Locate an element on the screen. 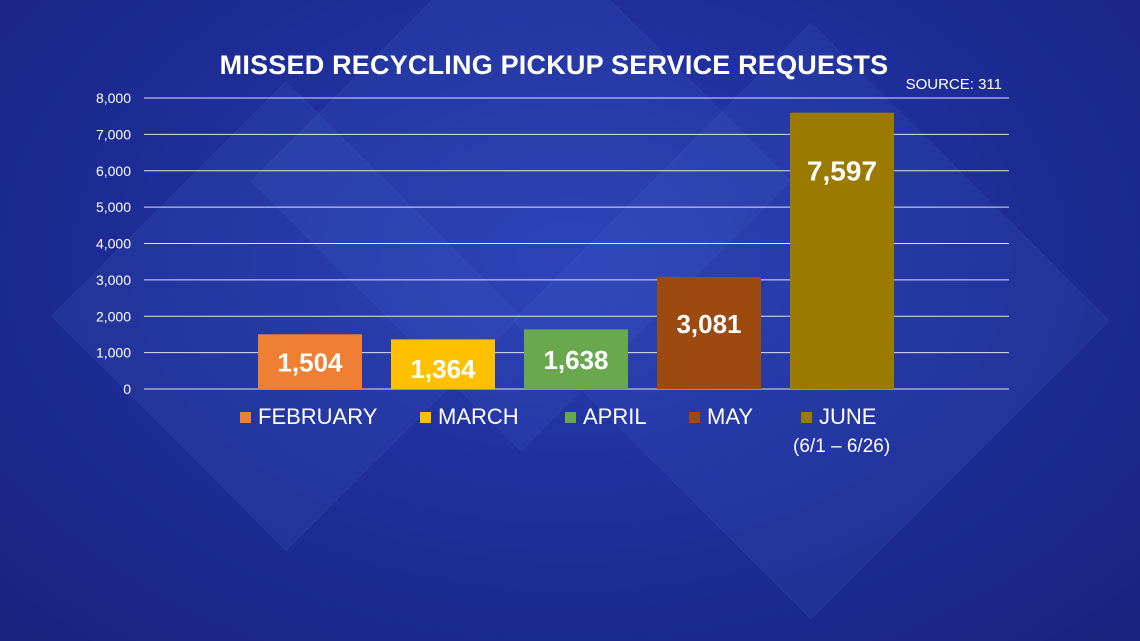 The width and height of the screenshot is (1140, 641). chart-legend: FEBRUARY MARCH APRIL MAY JUNE (6/1 – 6/26) is located at coordinates (570, 439).